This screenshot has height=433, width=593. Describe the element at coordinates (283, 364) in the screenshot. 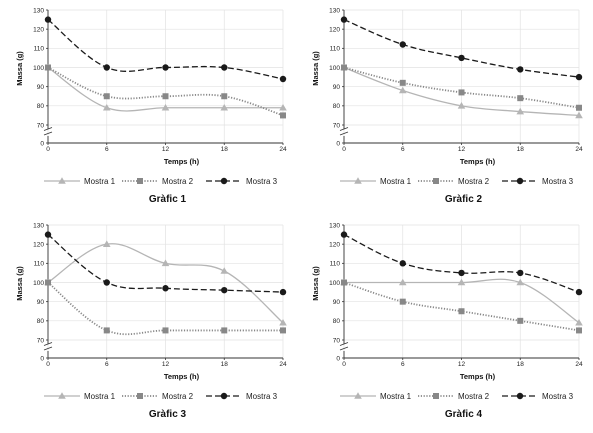

I see `x-tick-label: 24` at that location.